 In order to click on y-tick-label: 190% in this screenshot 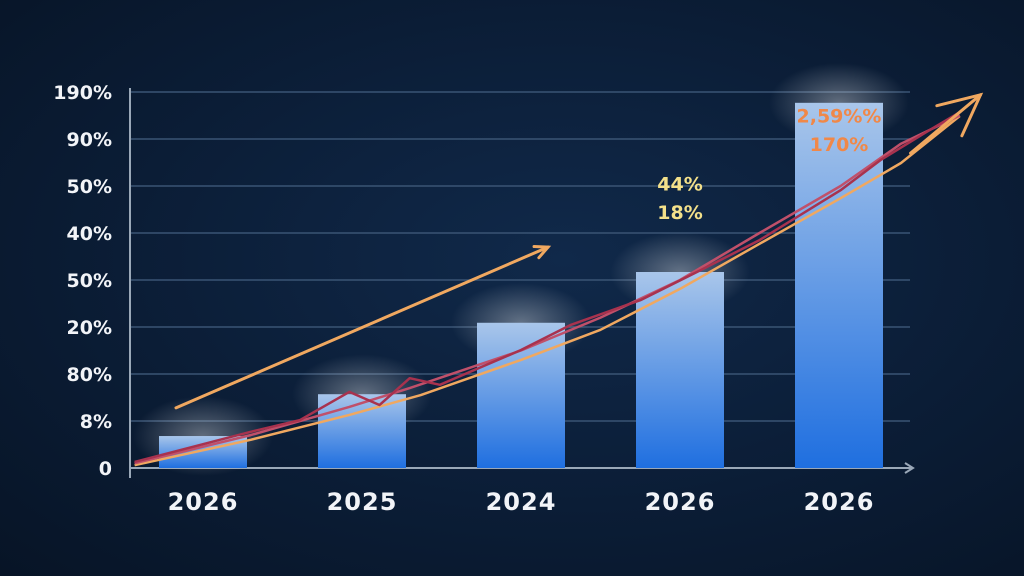, I will do `click(82, 93)`.